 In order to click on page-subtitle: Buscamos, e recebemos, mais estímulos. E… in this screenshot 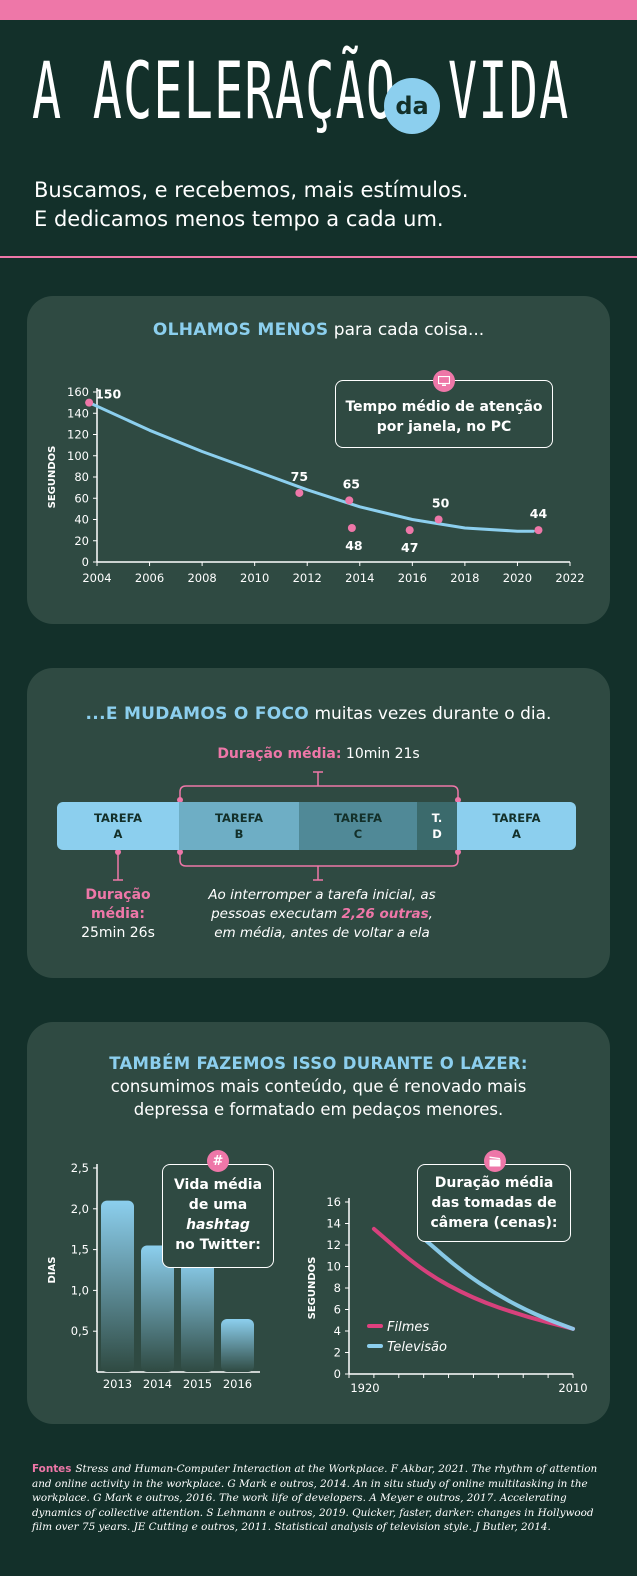, I will do `click(314, 205)`.